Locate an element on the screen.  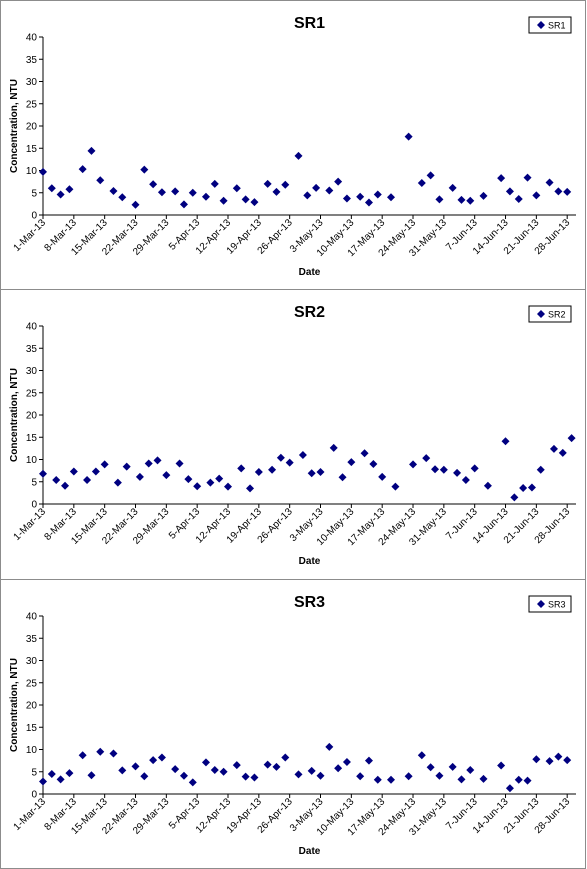
x-tick-label: 1-Mar-13 is located at coordinates (30, 524).